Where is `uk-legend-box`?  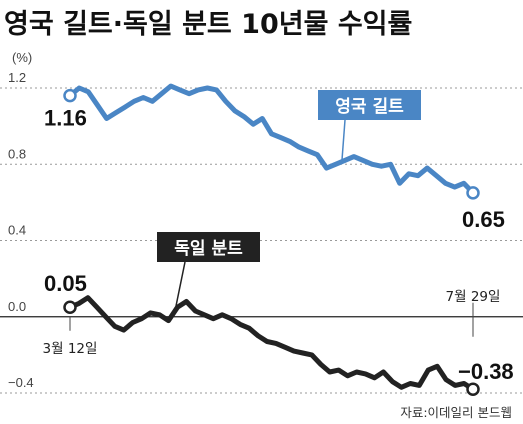 uk-legend-box is located at coordinates (369, 105).